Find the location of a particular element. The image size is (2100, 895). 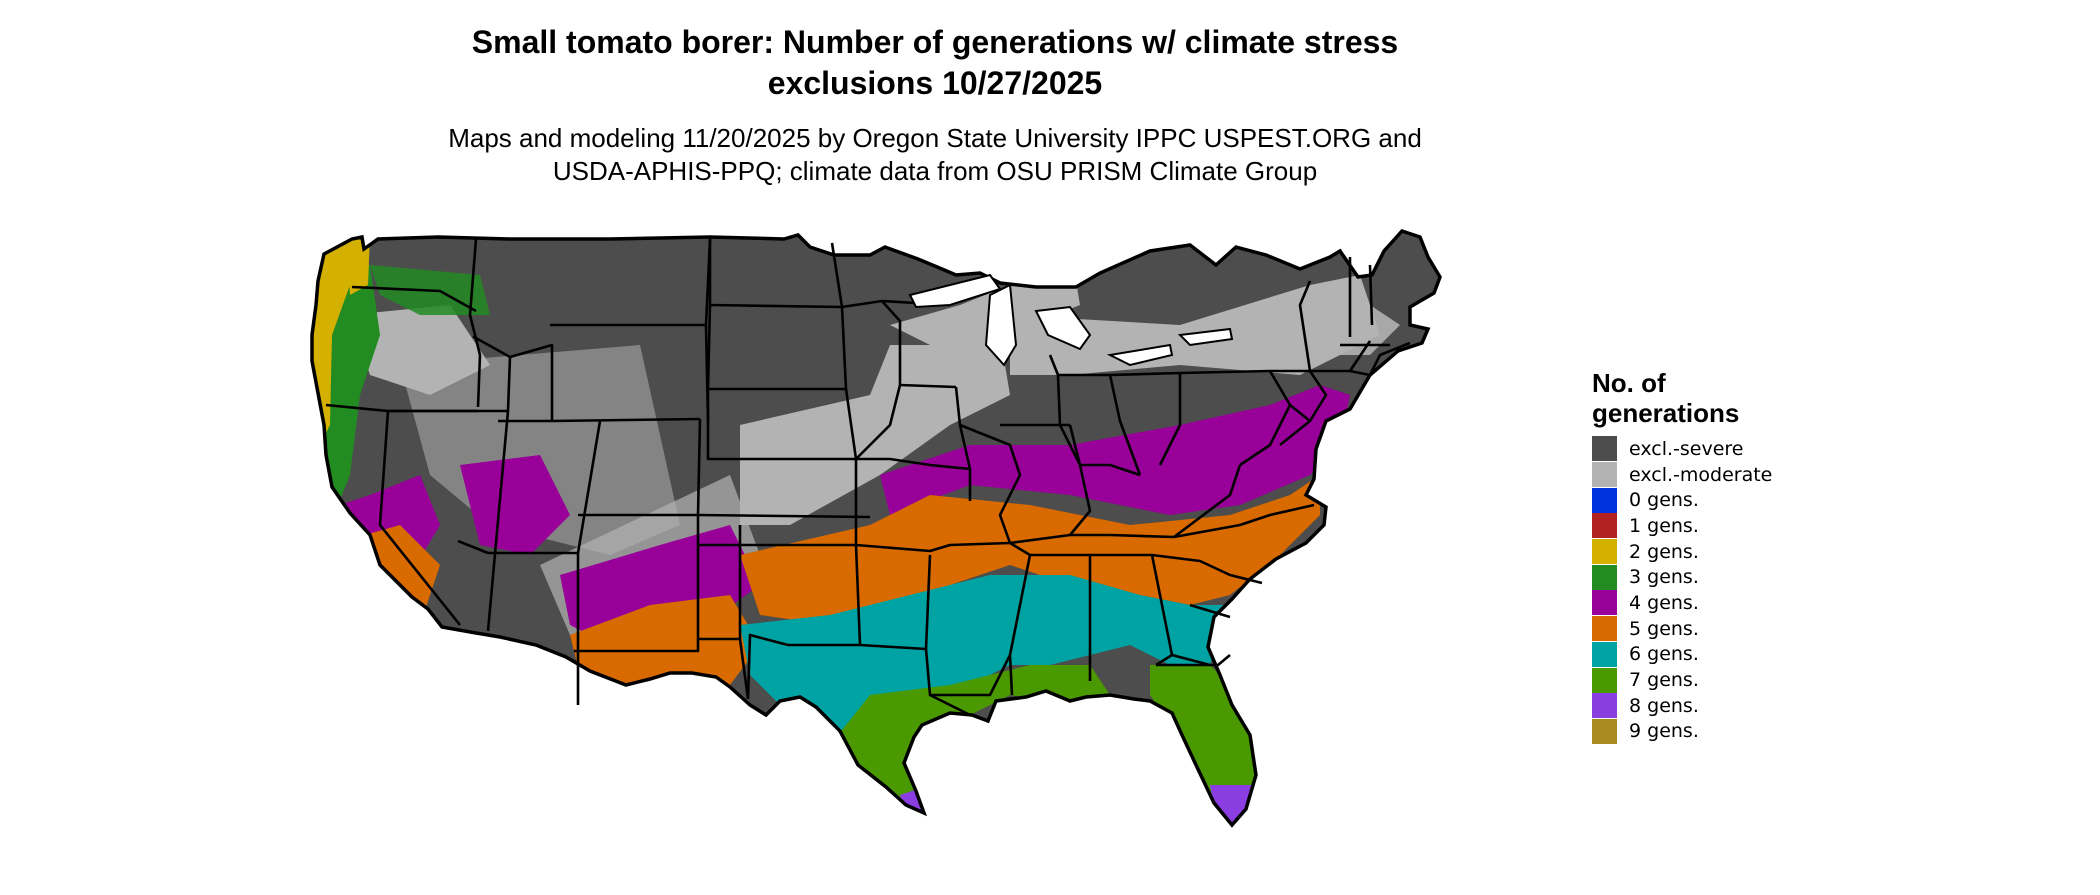

legend-item: 2 gens. is located at coordinates (1682, 552).